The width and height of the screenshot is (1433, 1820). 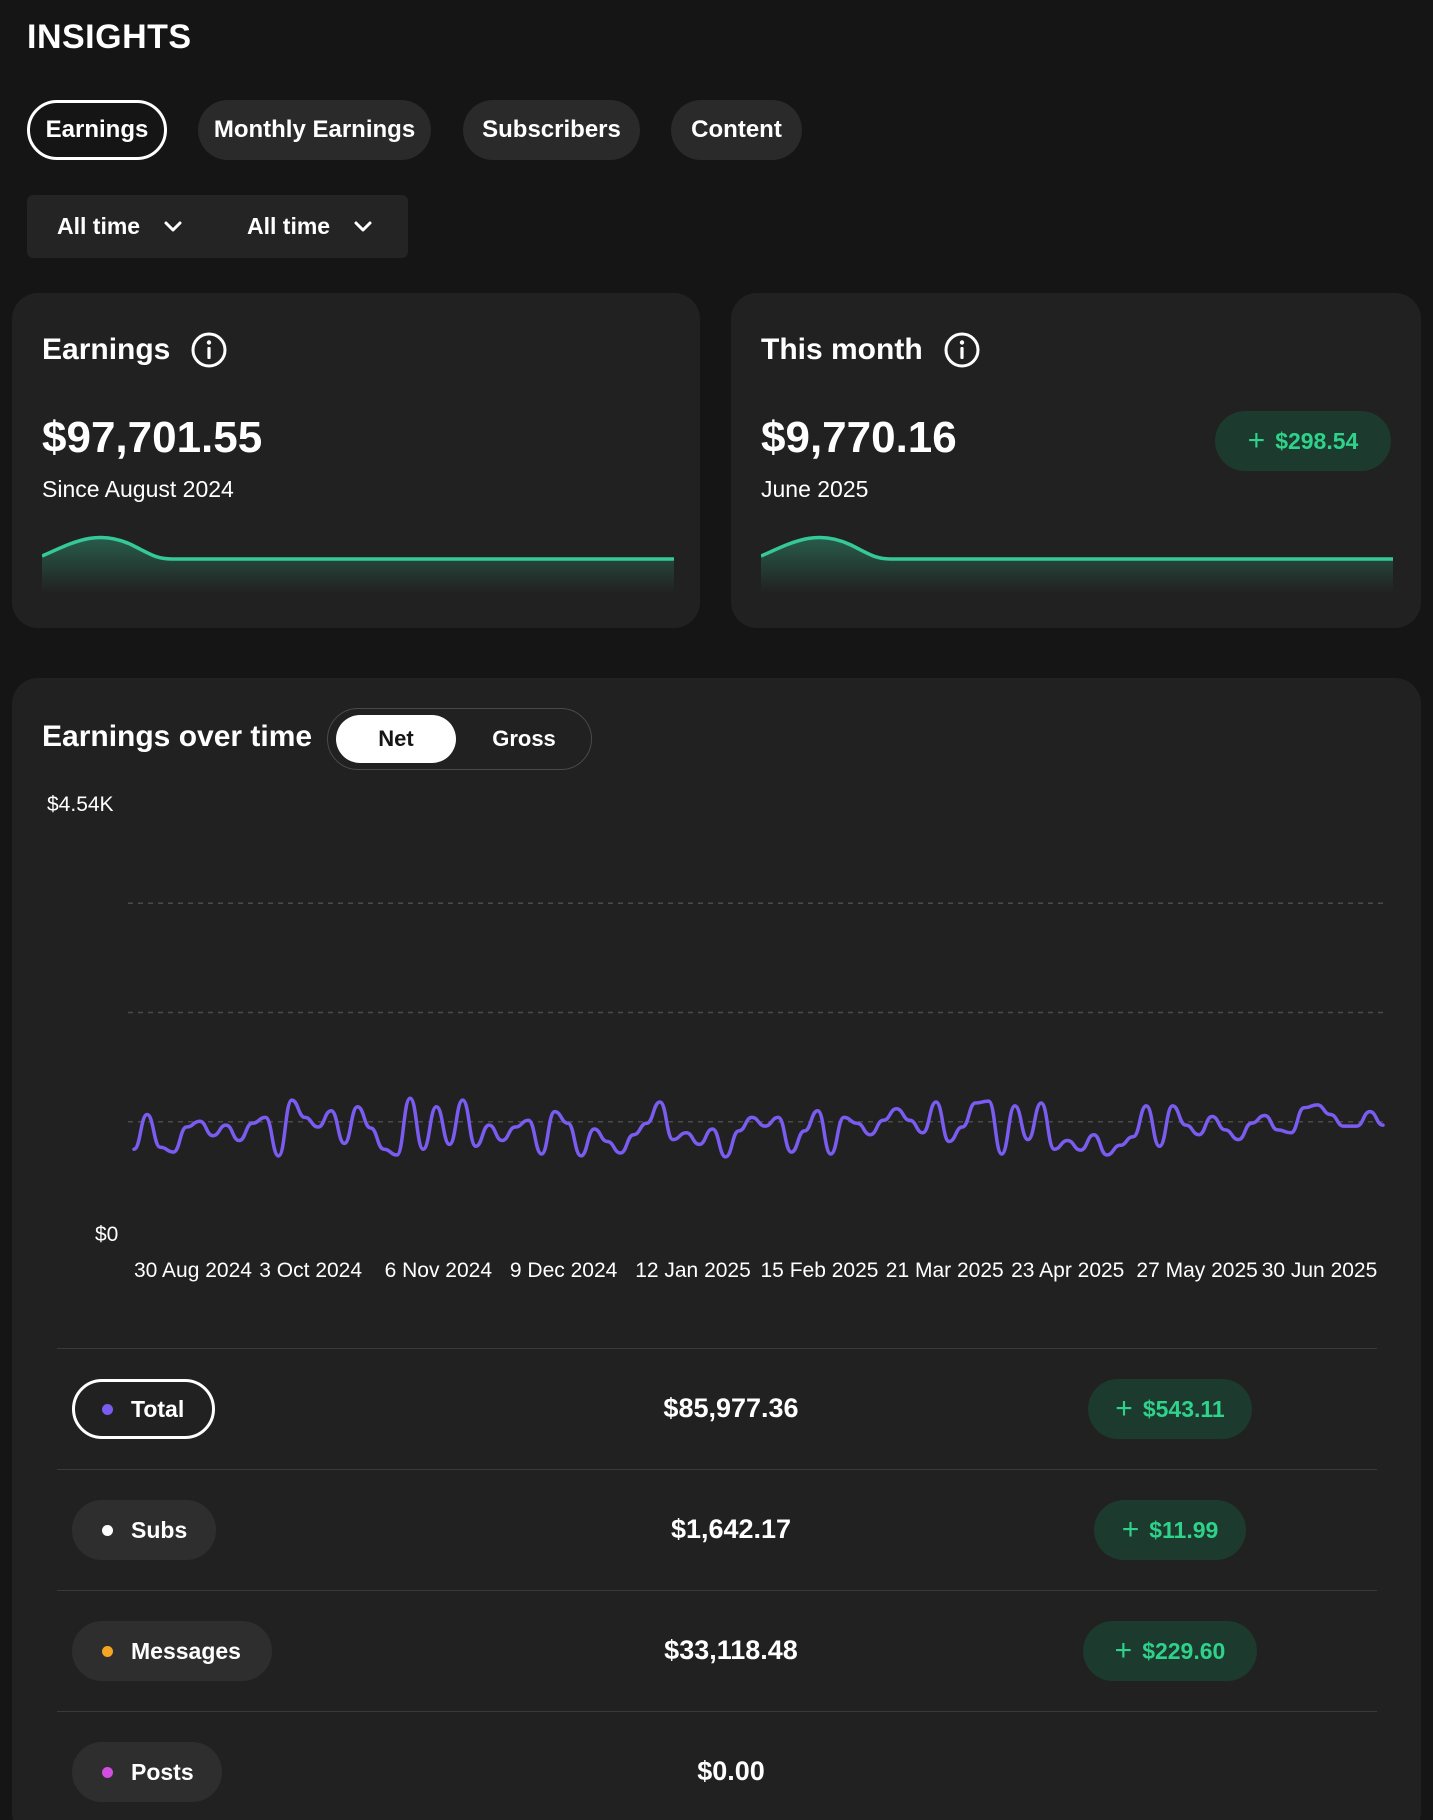 I want to click on gridlines, so click(x=757, y=1012).